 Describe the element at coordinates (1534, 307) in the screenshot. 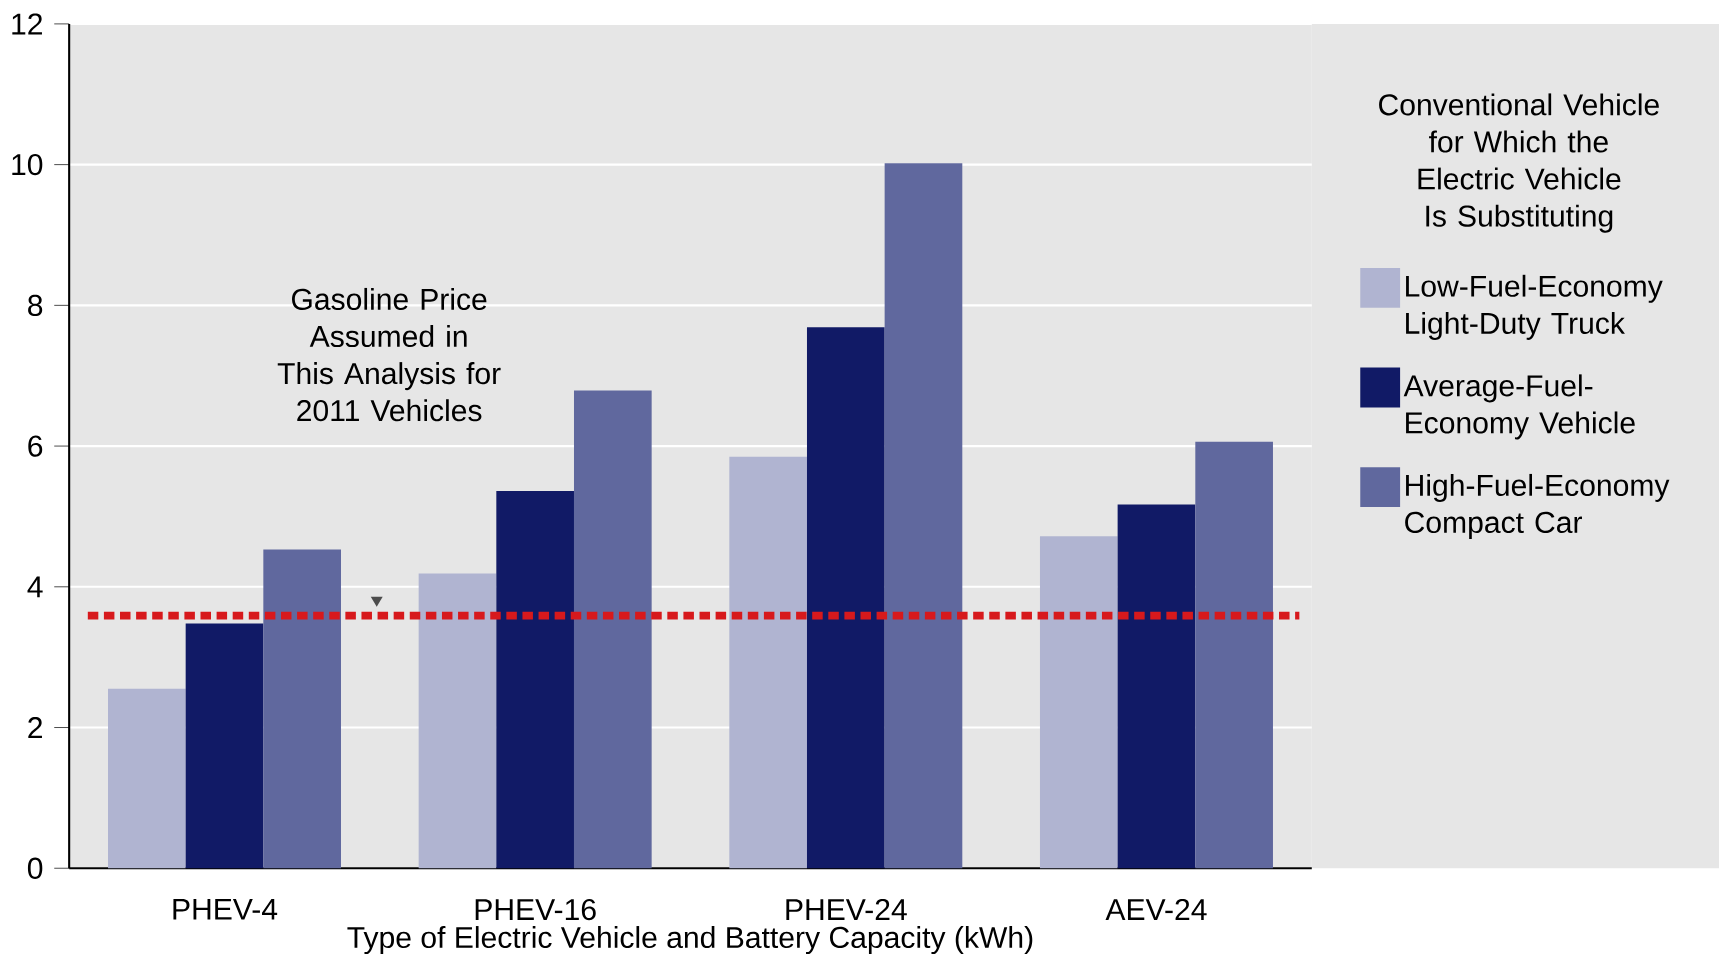

I see `legend-label: Low-Fuel-Economy Light-Duty Truck` at that location.